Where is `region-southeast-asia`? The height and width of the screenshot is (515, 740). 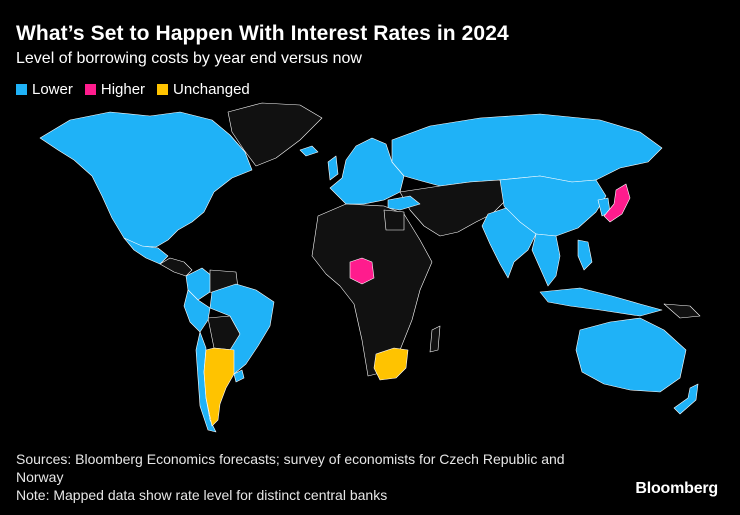
region-southeast-asia is located at coordinates (546, 260).